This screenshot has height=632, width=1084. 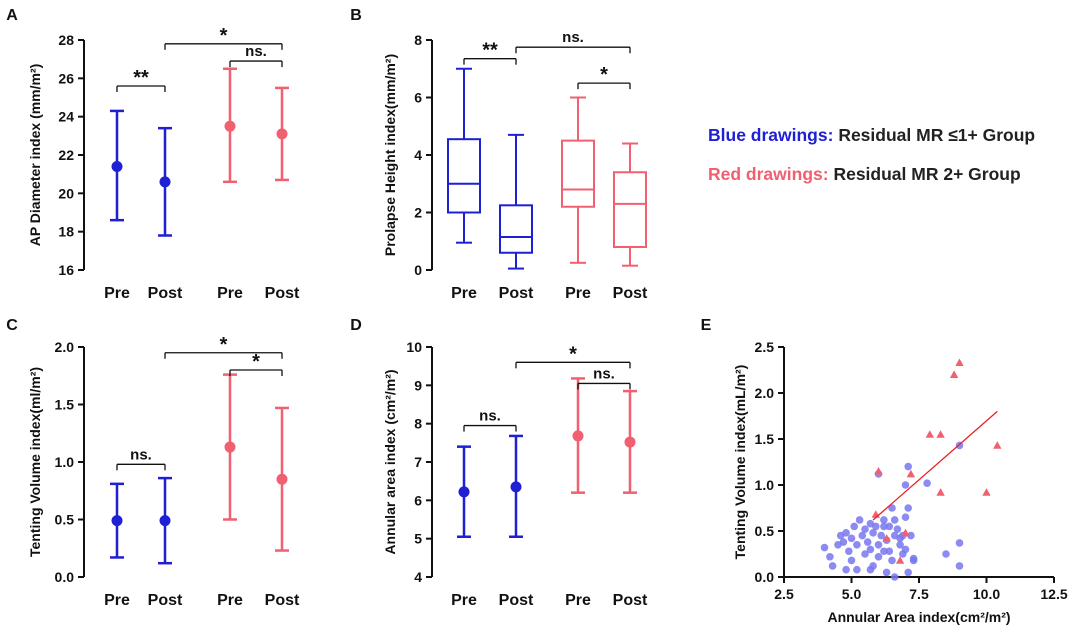 What do you see at coordinates (765, 347) in the screenshot?
I see `y-tick-label-E: 2.5` at bounding box center [765, 347].